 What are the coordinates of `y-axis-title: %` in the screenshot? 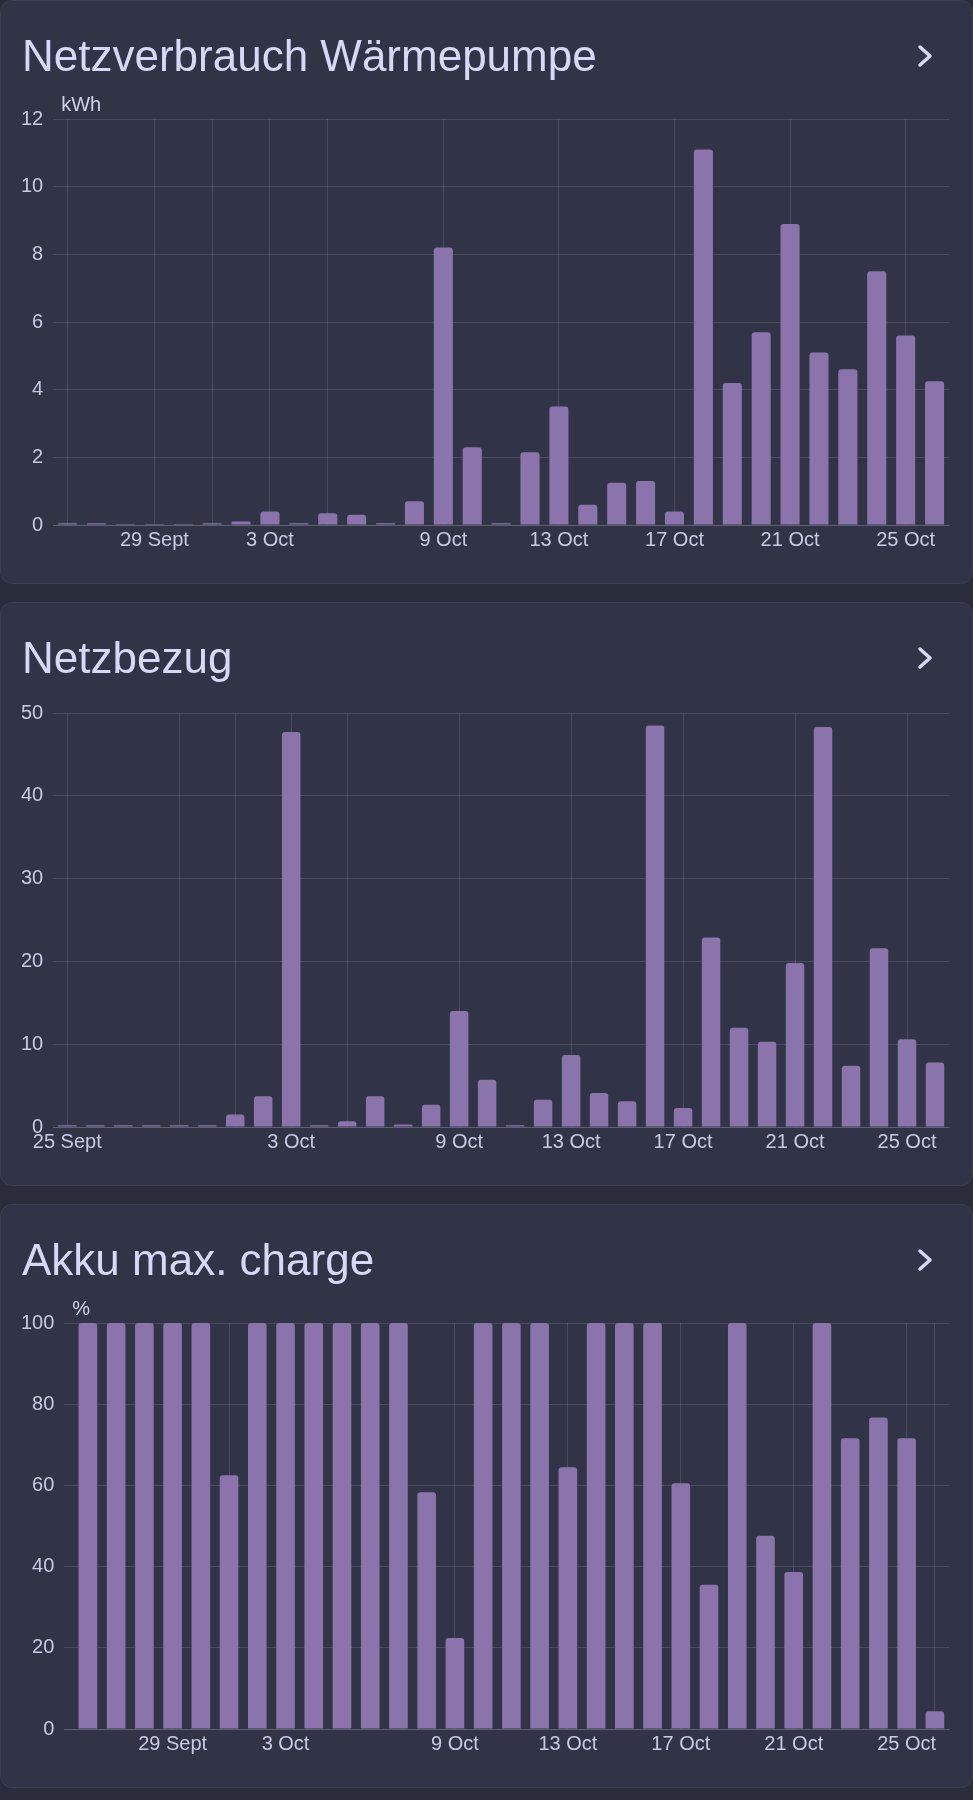 It's located at (81, 1307).